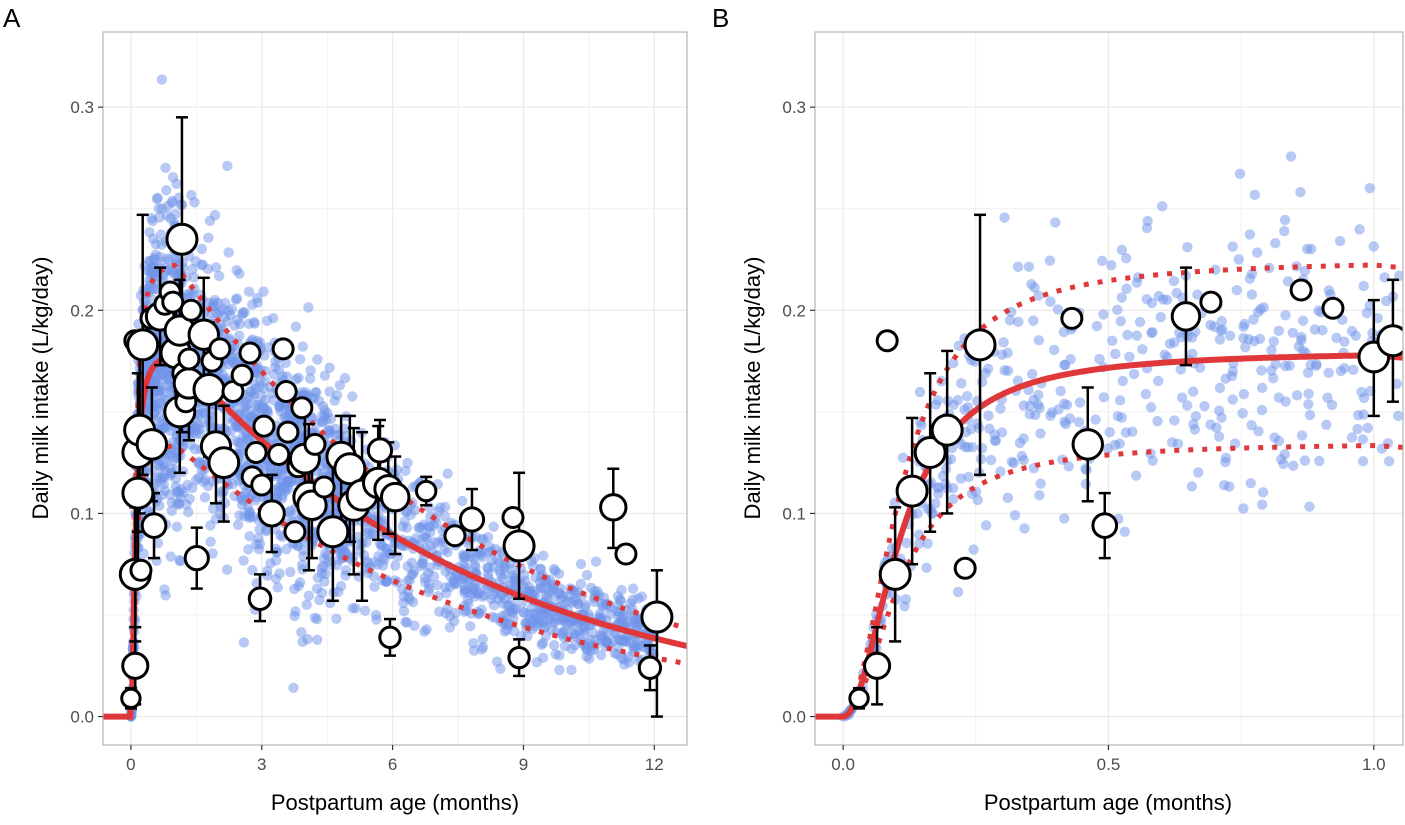 This screenshot has height=825, width=1405. I want to click on x-axis-title-a: Postpartum age (months), so click(395, 802).